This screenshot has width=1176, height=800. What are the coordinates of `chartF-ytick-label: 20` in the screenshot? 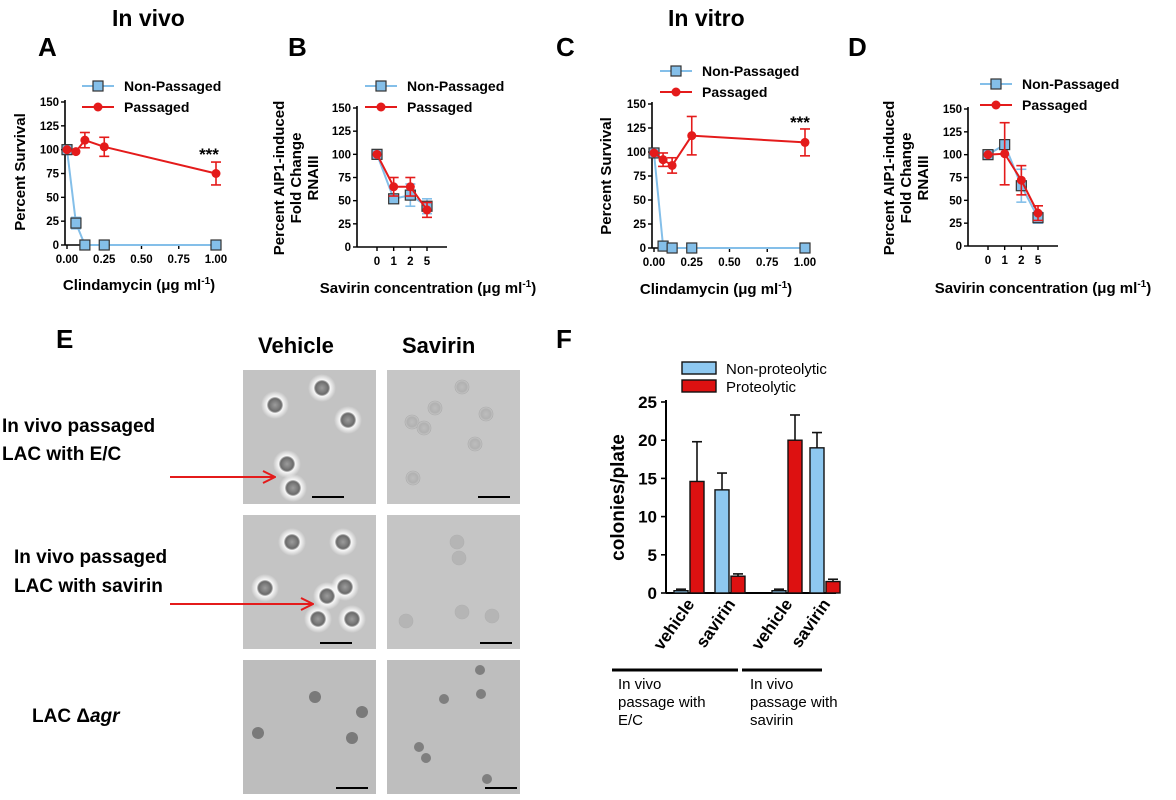 It's located at (647, 440).